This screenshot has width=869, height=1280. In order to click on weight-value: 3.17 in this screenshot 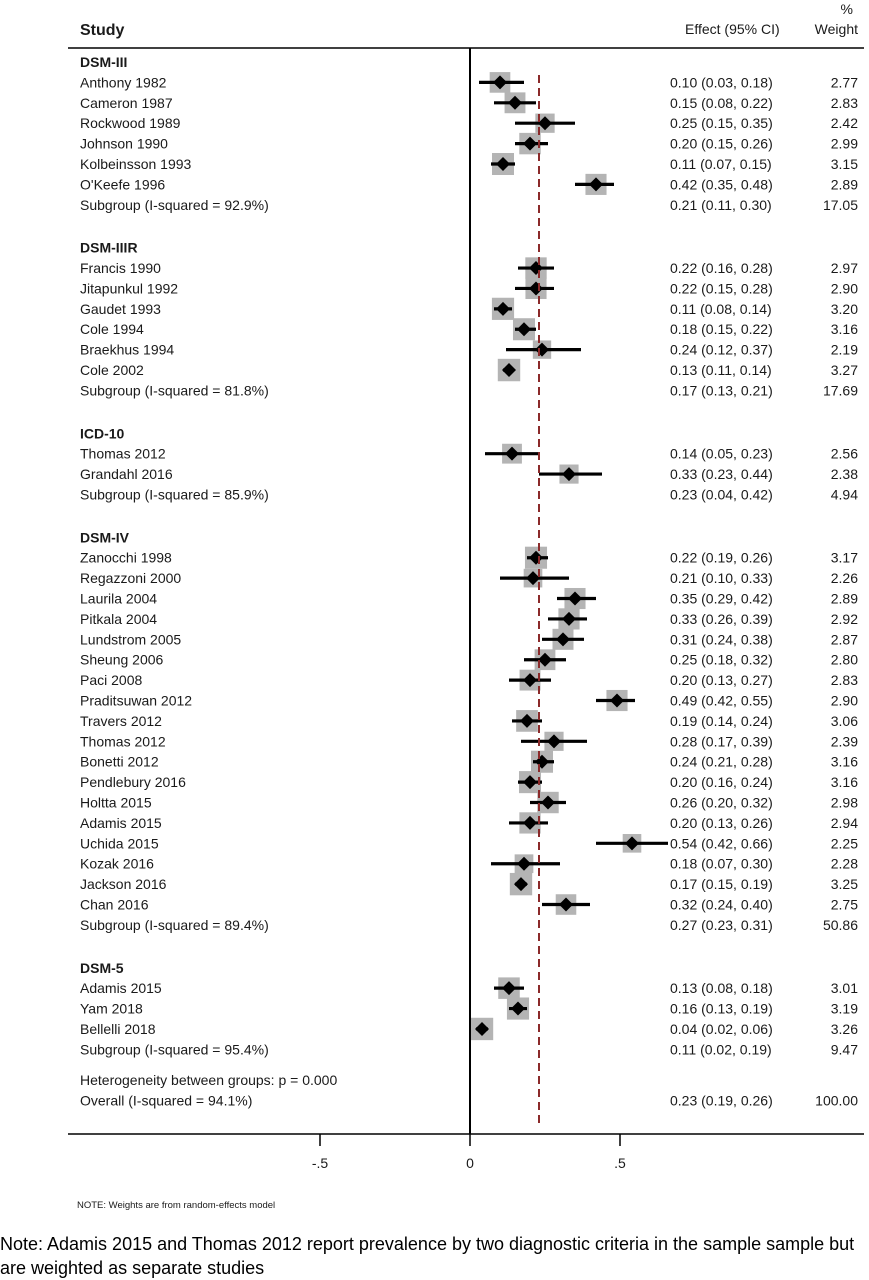, I will do `click(844, 558)`.